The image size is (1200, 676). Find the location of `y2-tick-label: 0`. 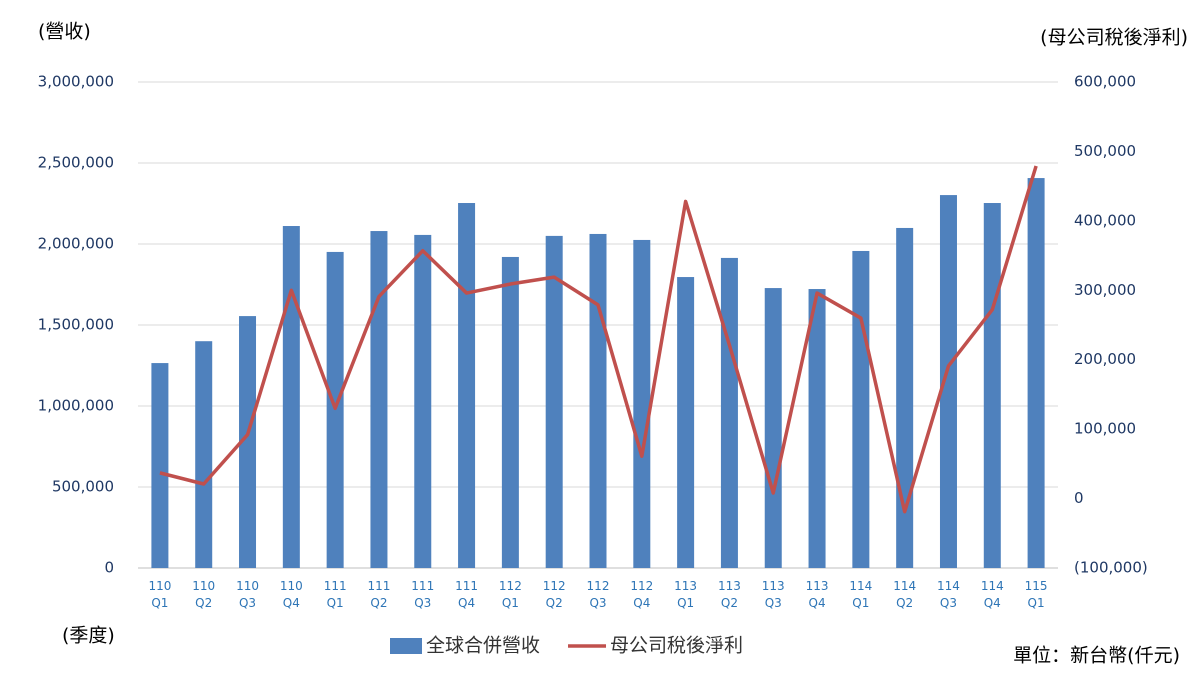

y2-tick-label: 0 is located at coordinates (1079, 498).